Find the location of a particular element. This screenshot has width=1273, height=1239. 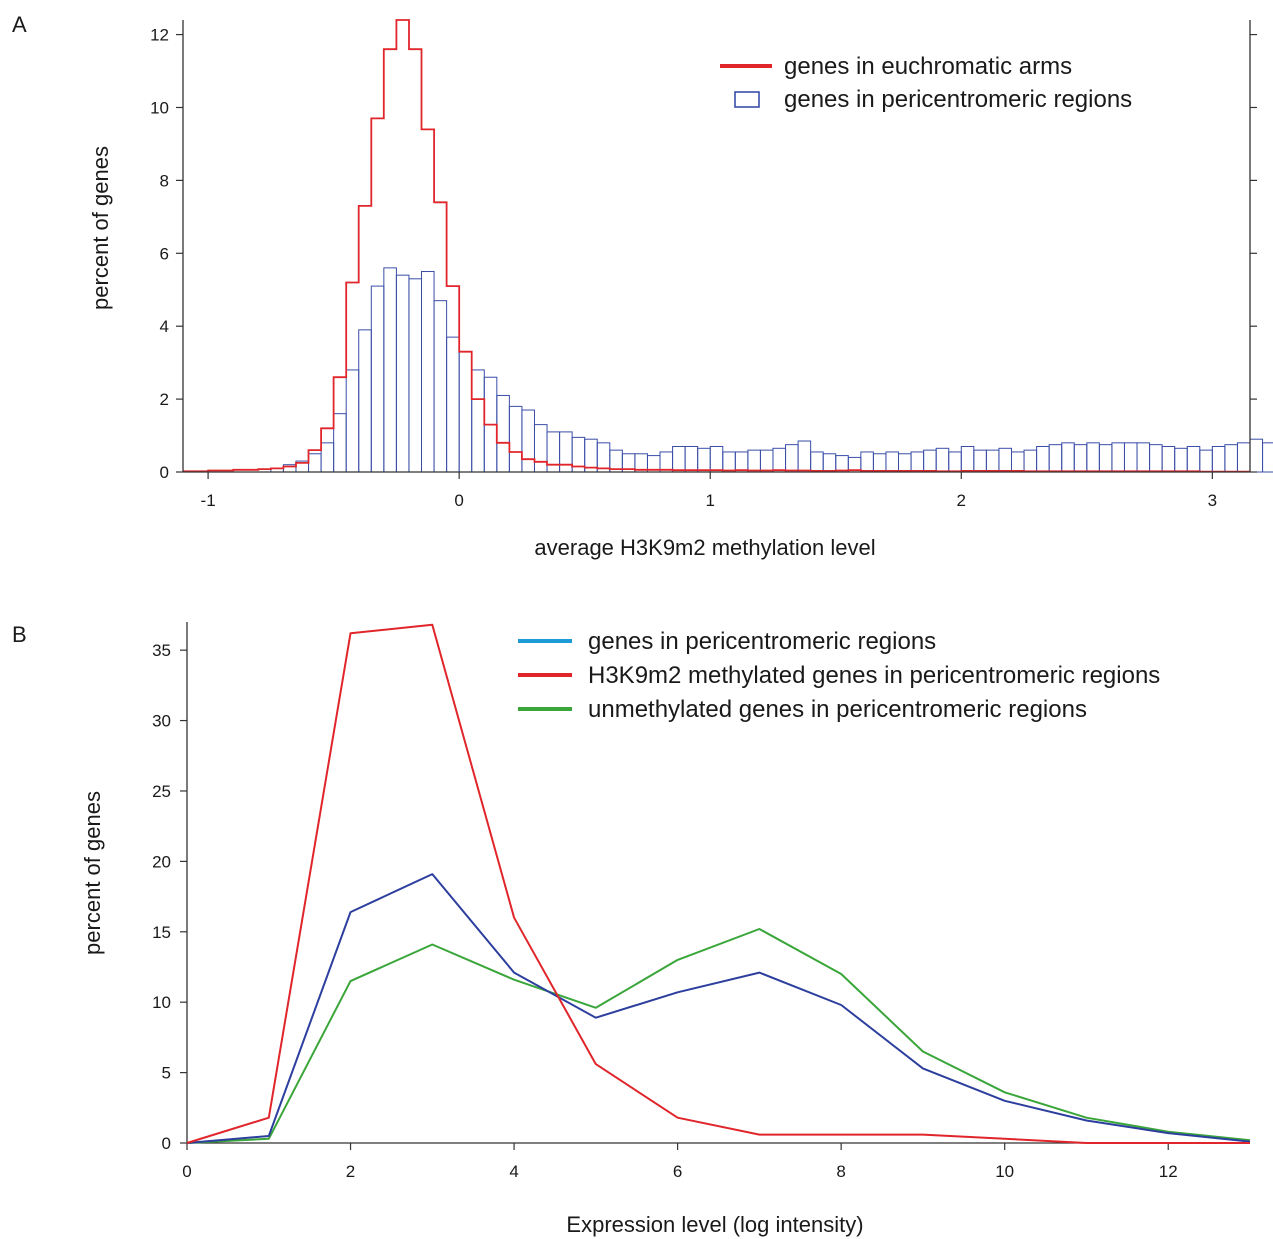

y-tick-label-a: 8 is located at coordinates (164, 180).